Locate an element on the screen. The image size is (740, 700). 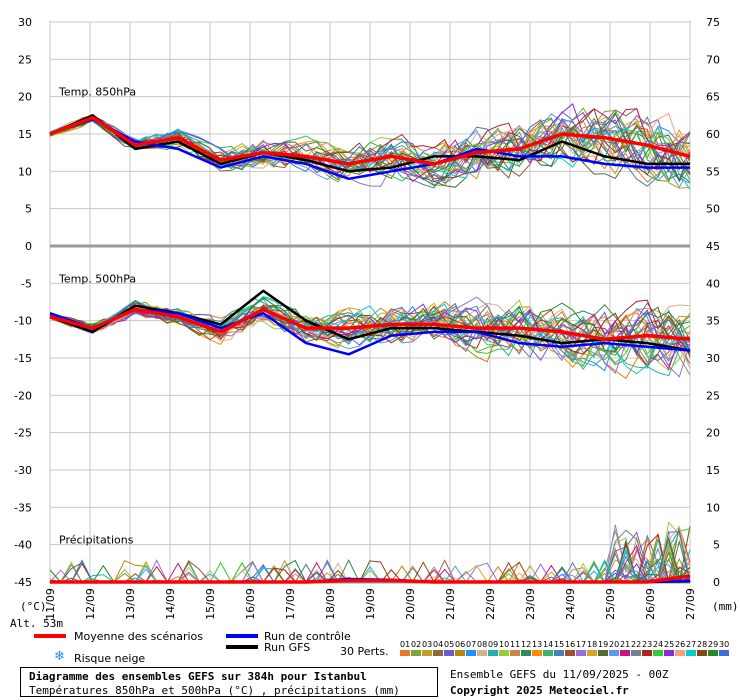
y-tick-right: 25 is located at coordinates (713, 395).